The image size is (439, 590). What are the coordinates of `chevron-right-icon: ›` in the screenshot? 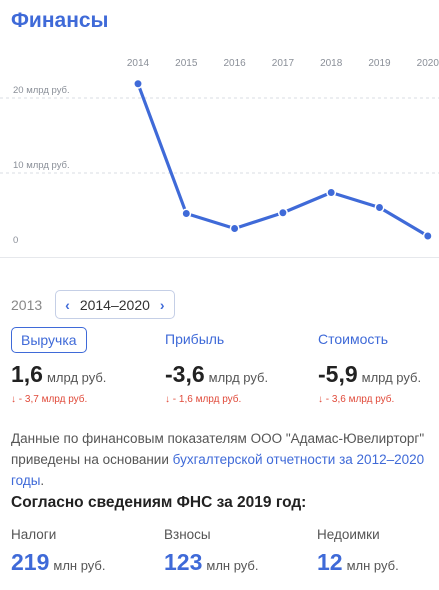 It's located at (162, 304).